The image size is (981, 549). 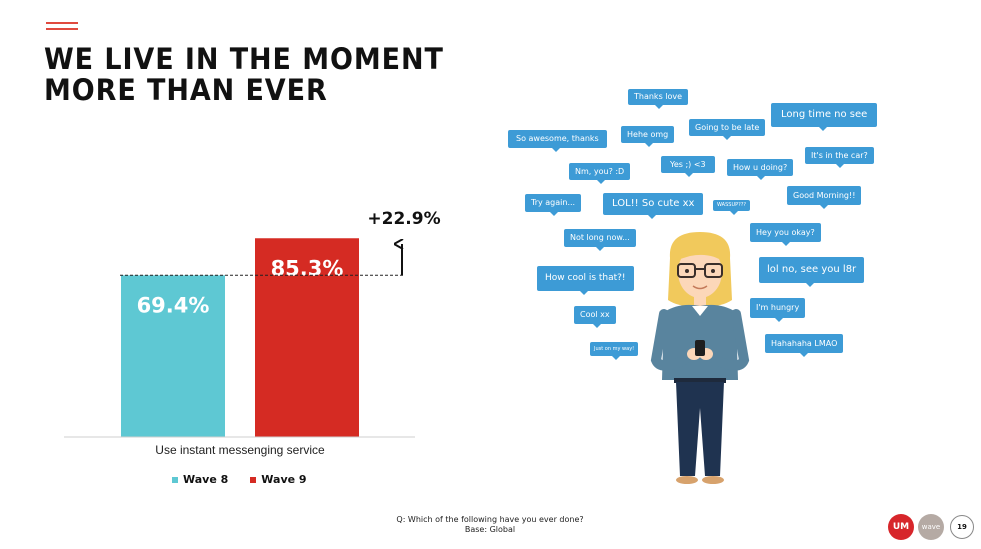 What do you see at coordinates (600, 173) in the screenshot?
I see `chat-bubble: Nm, you? :D` at bounding box center [600, 173].